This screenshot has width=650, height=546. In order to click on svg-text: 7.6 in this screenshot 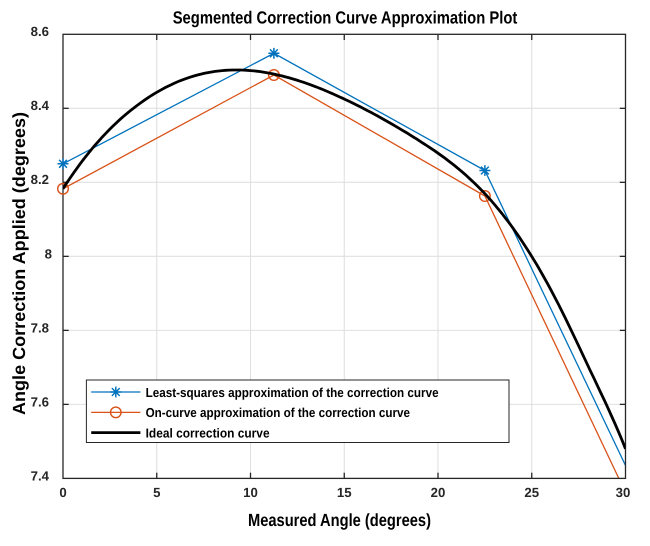, I will do `click(40, 401)`.